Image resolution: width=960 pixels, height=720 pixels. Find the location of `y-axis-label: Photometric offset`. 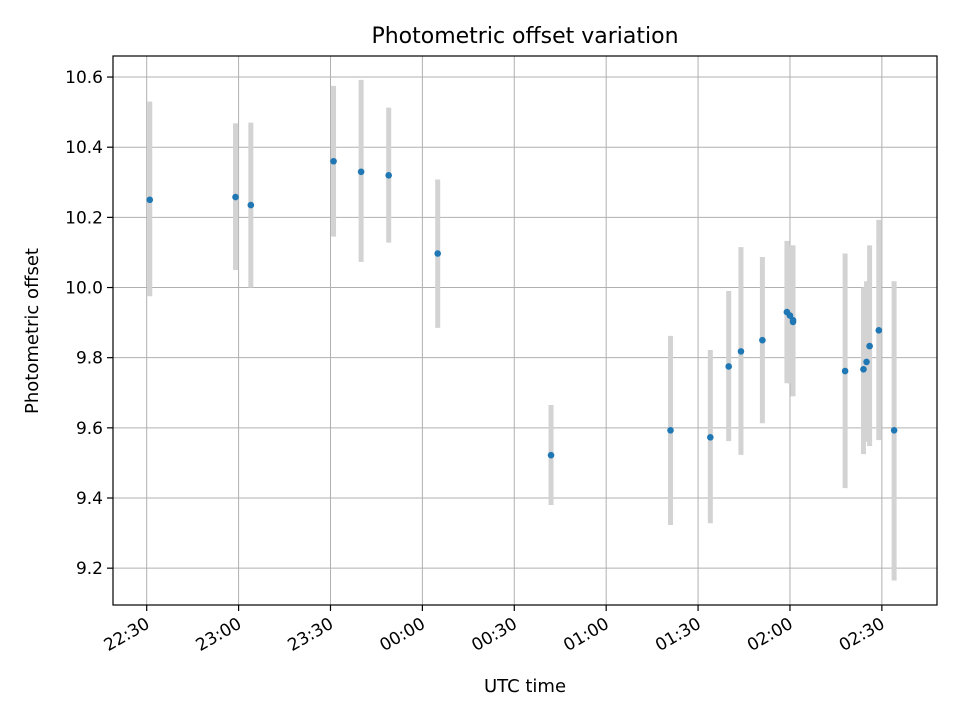

y-axis-label: Photometric offset is located at coordinates (32, 331).